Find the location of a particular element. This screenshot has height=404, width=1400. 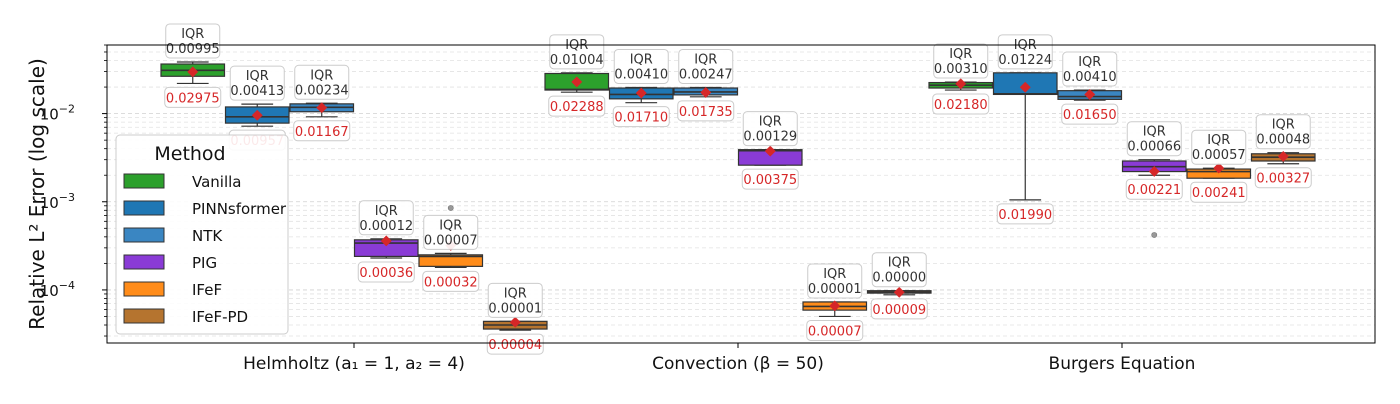

iqr-value-label: 0.00234 is located at coordinates (322, 90).